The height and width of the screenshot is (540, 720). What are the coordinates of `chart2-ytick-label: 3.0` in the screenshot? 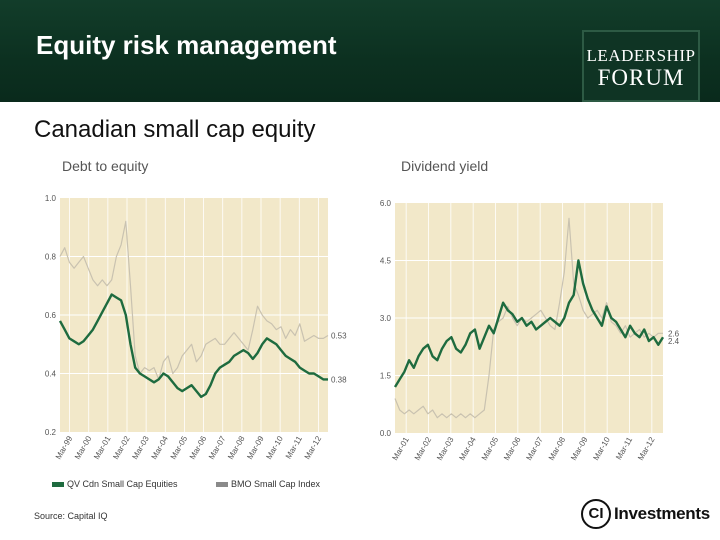 It's located at (386, 318).